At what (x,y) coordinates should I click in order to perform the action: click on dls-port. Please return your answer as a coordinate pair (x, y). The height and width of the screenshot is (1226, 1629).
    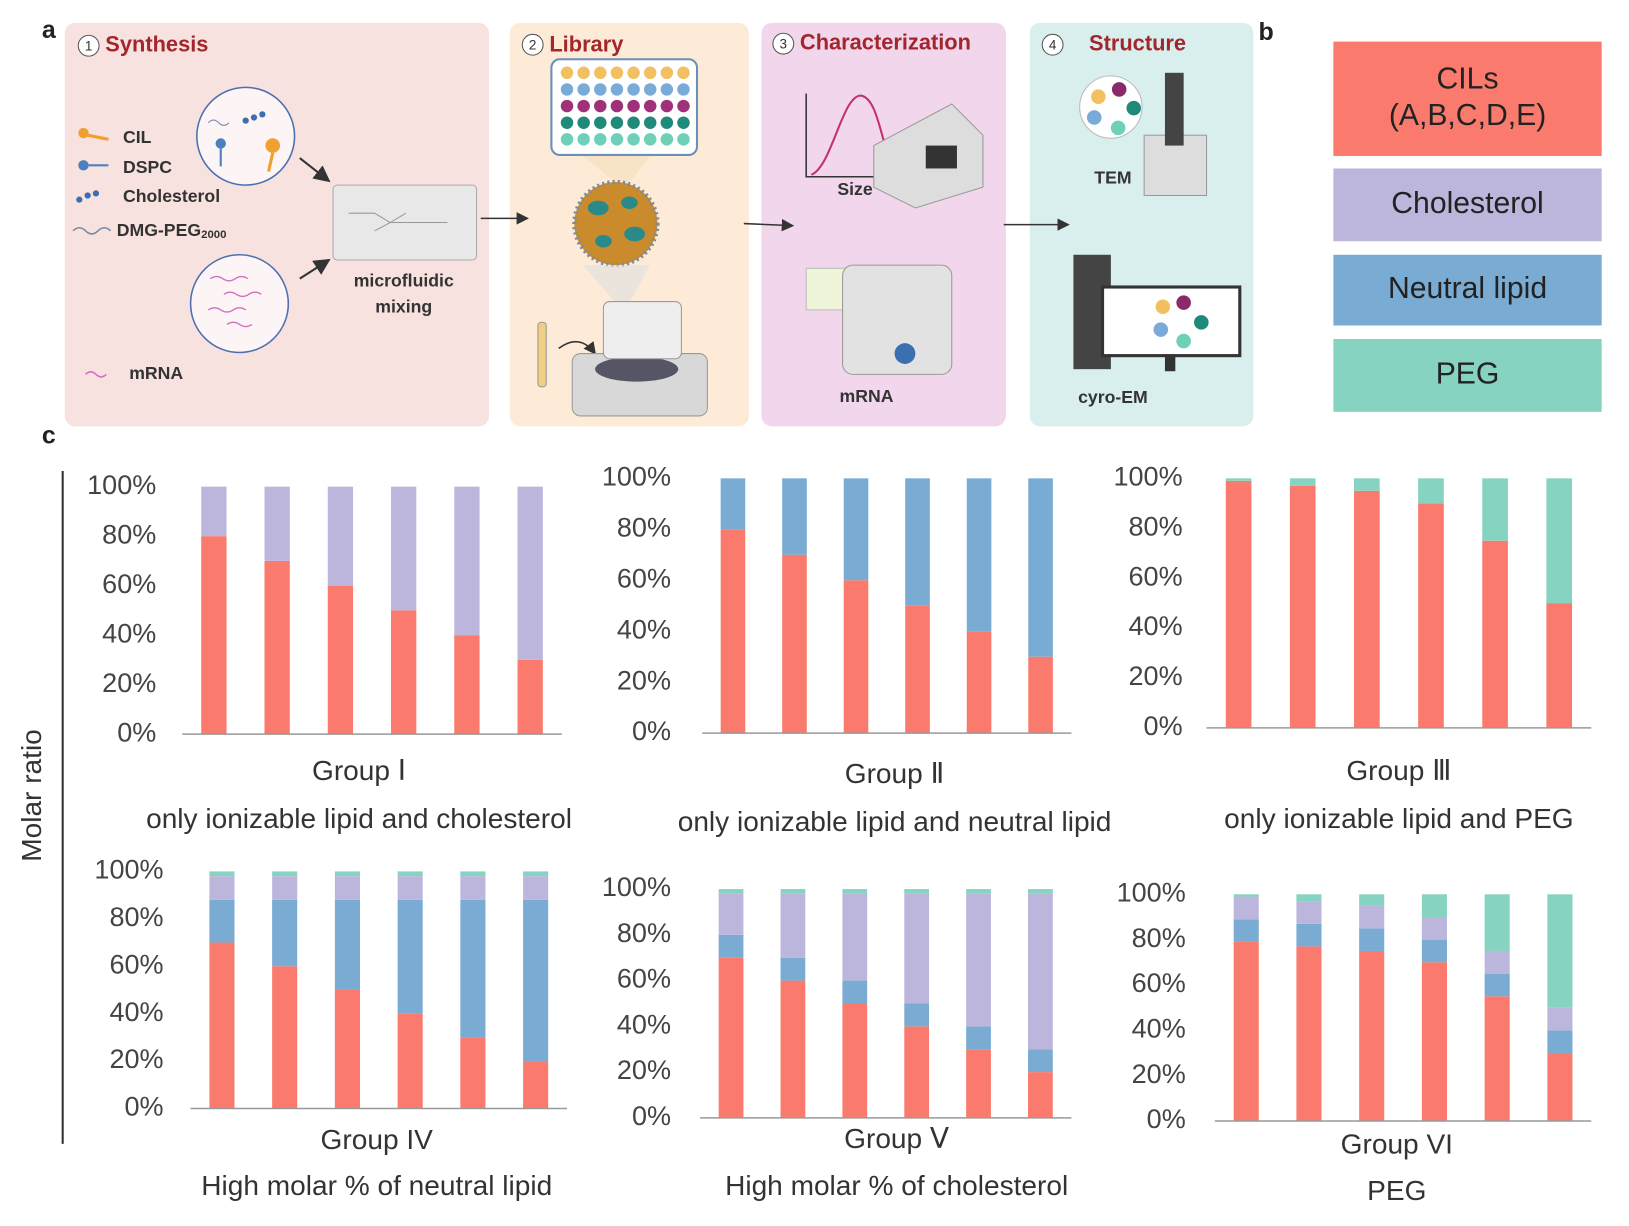
    Looking at the image, I should click on (941, 157).